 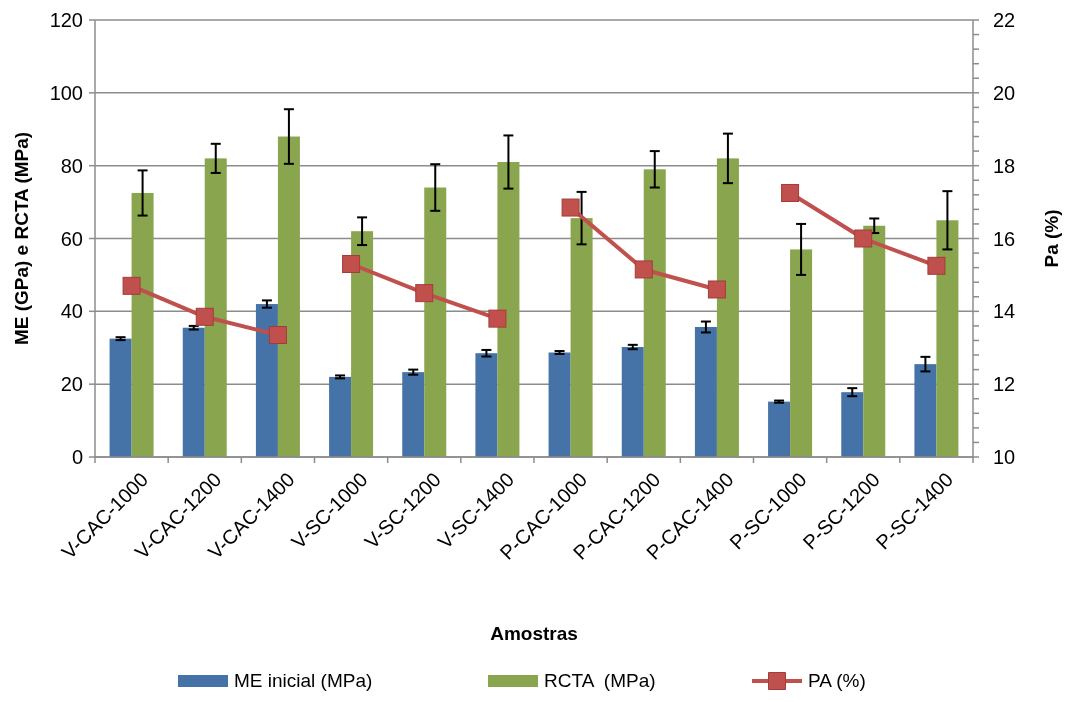 I want to click on x-axis-title: Amostras, so click(x=534, y=633).